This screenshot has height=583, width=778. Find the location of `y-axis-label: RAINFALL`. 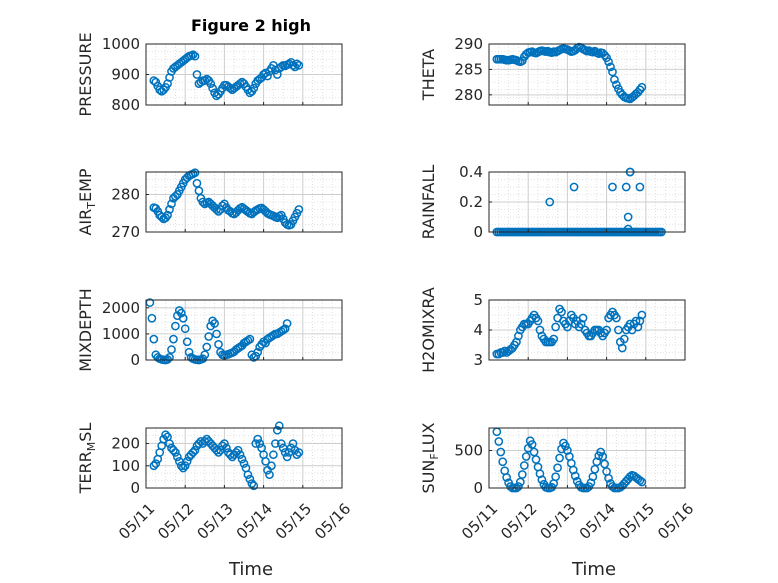

y-axis-label: RAINFALL is located at coordinates (428, 202).